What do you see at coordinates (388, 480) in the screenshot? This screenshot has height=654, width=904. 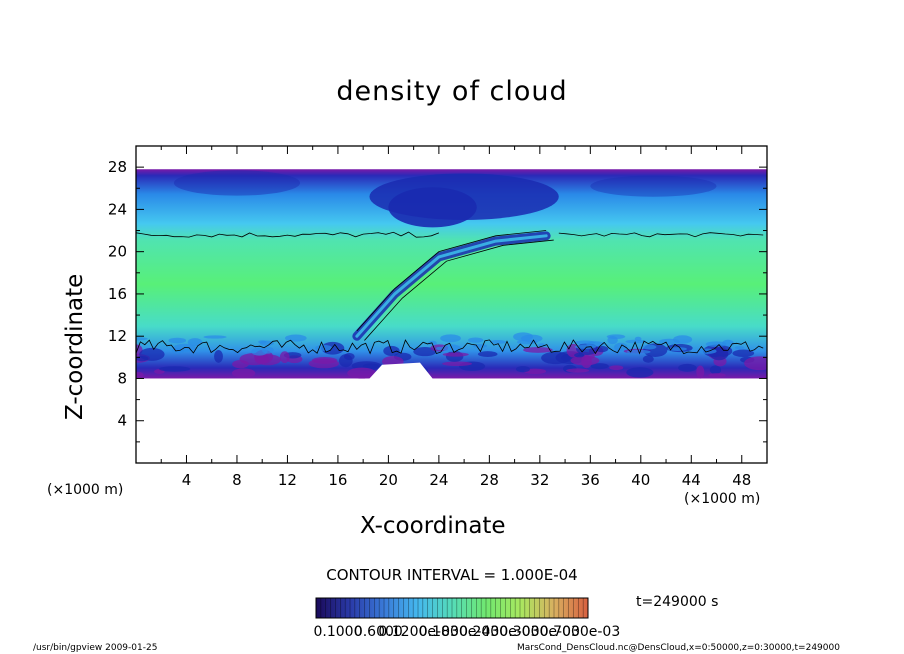 I see `x-tick-label: 20` at bounding box center [388, 480].